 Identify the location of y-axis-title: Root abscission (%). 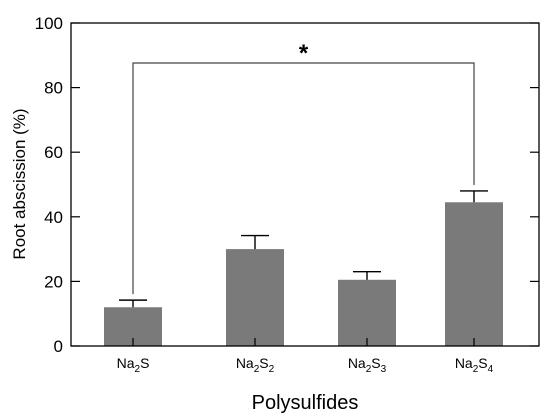
(19, 183).